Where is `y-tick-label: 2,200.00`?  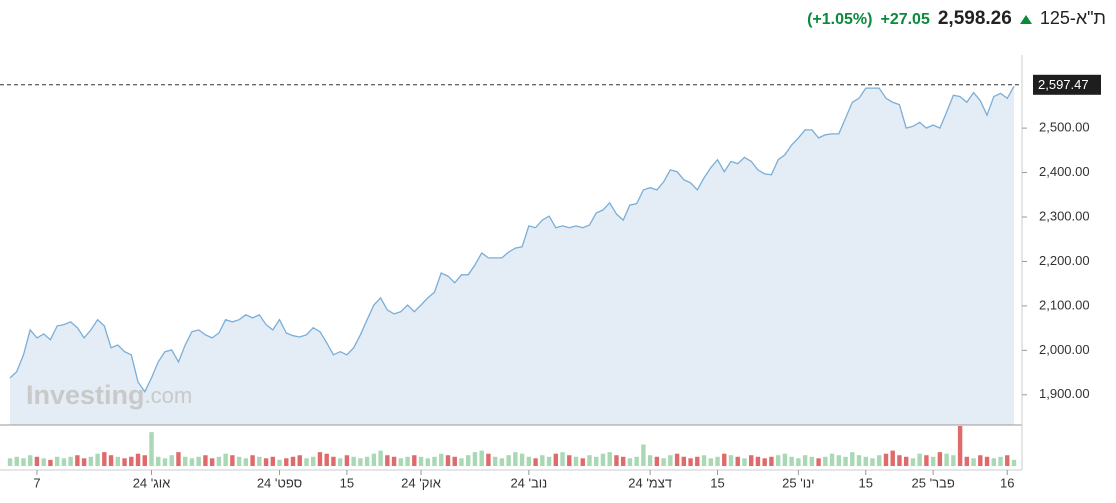
y-tick-label: 2,200.00 is located at coordinates (1064, 260).